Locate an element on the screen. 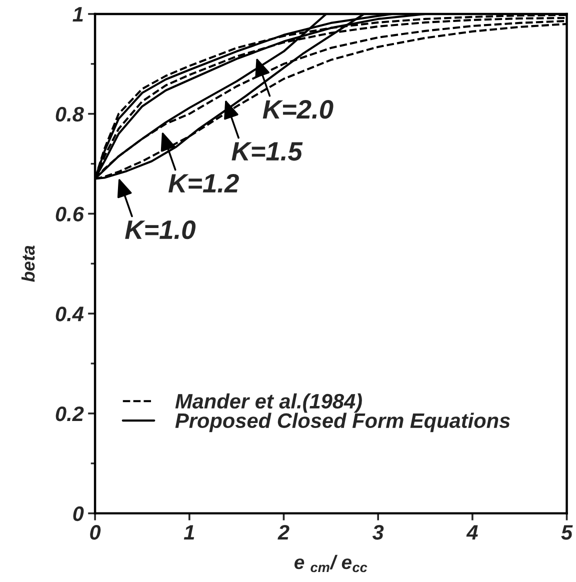 The width and height of the screenshot is (576, 582). y-axis-title: beta is located at coordinates (28, 264).